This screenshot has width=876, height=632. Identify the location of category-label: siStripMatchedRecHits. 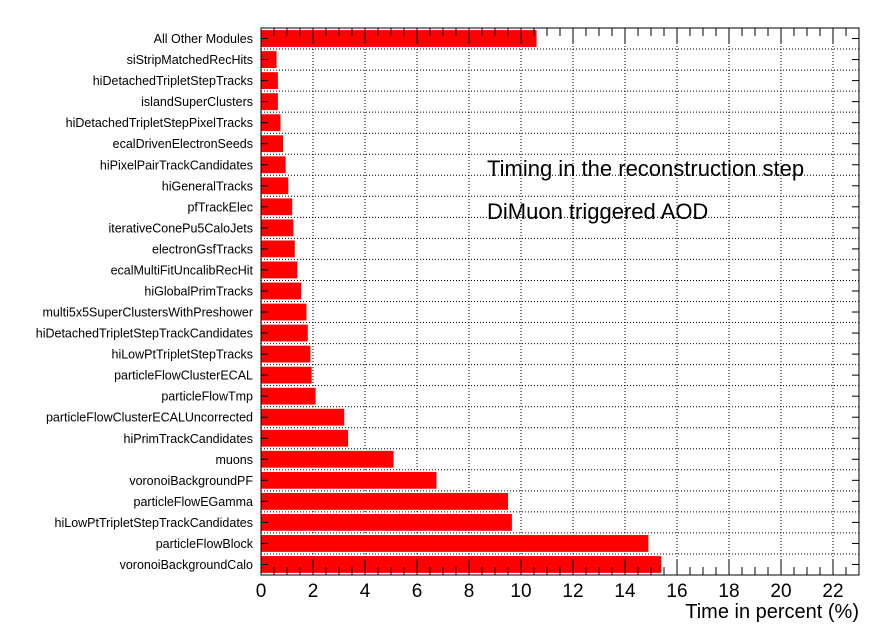
(190, 60).